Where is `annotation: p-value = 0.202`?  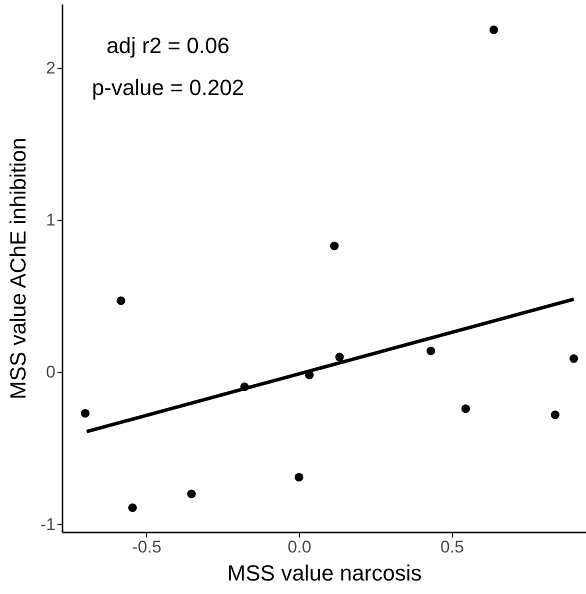 annotation: p-value = 0.202 is located at coordinates (168, 87).